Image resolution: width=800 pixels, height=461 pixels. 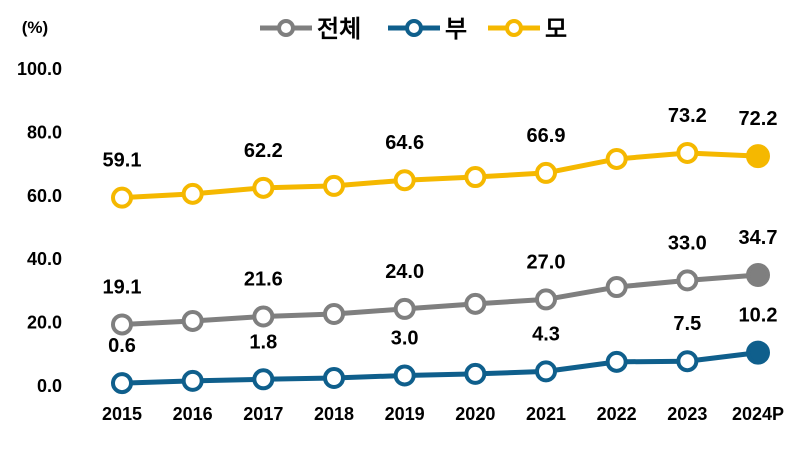 I want to click on y-axis: 0.0 20.0 40.0 60.0 80.0 100.0, so click(x=39, y=227).